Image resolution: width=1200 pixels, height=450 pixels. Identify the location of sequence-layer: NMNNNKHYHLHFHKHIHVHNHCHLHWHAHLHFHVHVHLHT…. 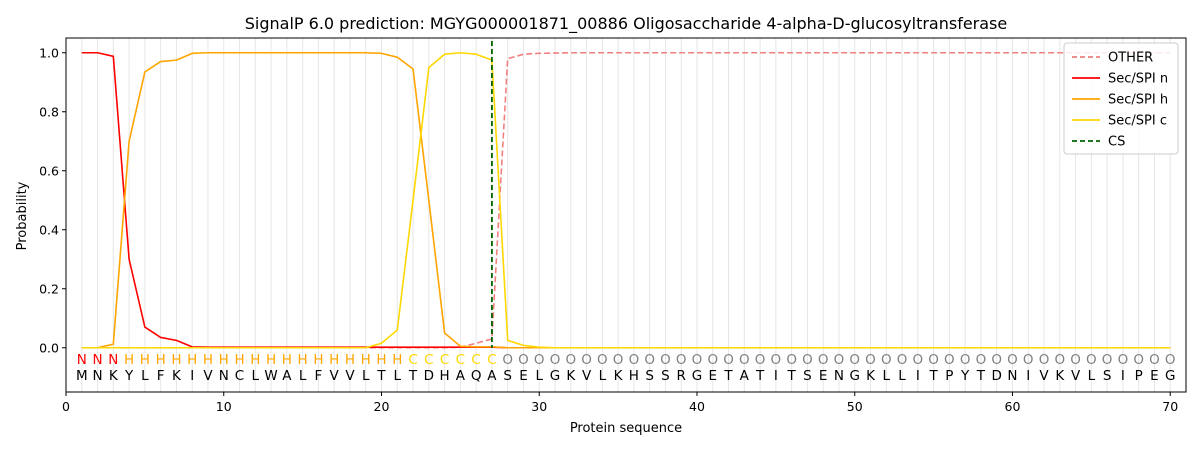
(626, 368).